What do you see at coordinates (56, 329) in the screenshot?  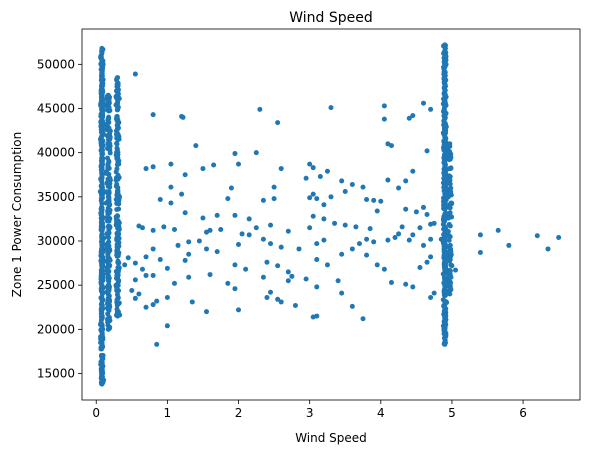 I see `y-tick-label: 20000` at bounding box center [56, 329].